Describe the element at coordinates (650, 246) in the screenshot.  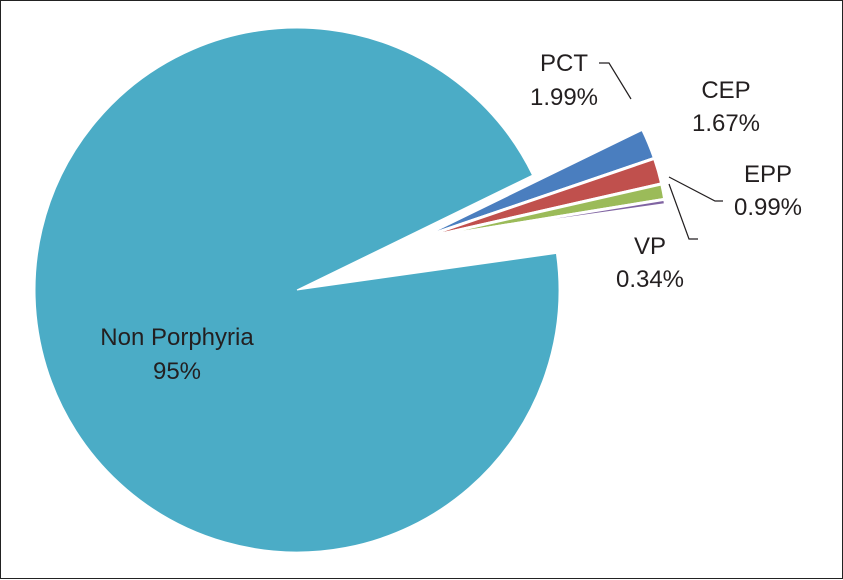
I see `label-vp-name: VP` at that location.